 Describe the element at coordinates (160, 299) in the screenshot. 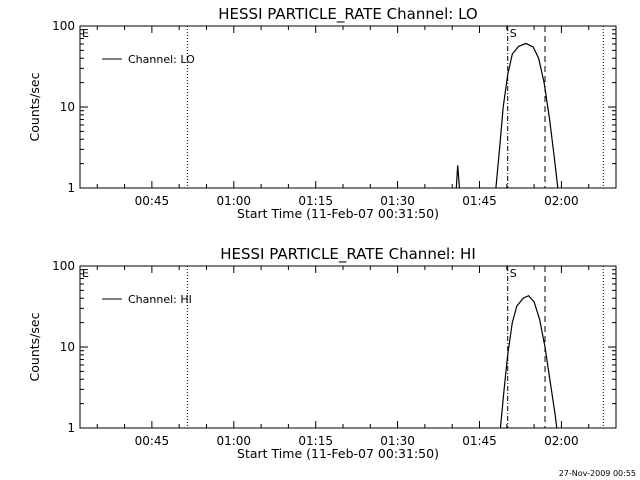

I see `legend-entry: Channel: HI` at that location.